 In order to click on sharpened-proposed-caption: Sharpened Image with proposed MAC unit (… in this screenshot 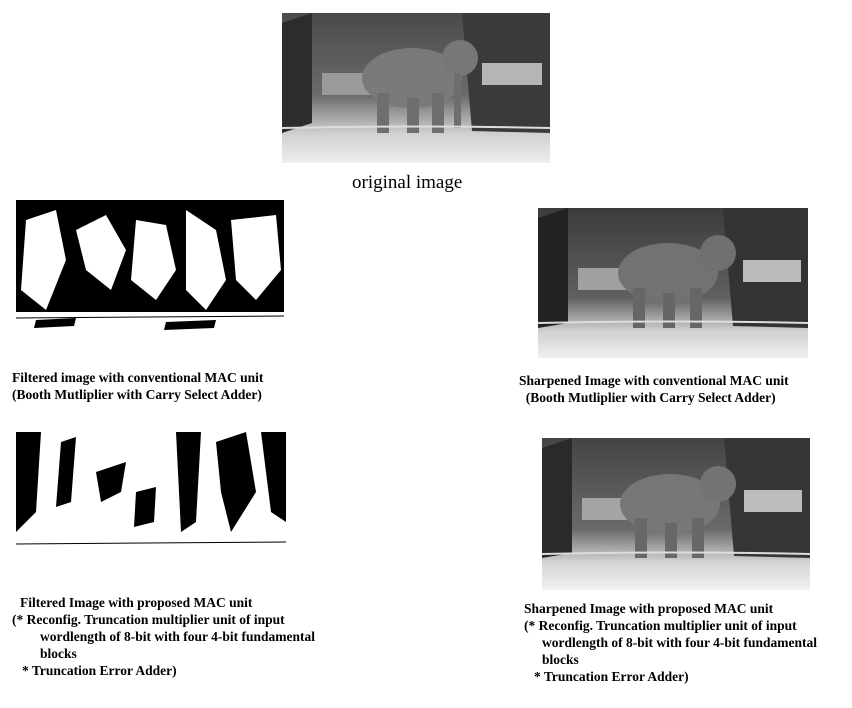, I will do `click(671, 642)`.